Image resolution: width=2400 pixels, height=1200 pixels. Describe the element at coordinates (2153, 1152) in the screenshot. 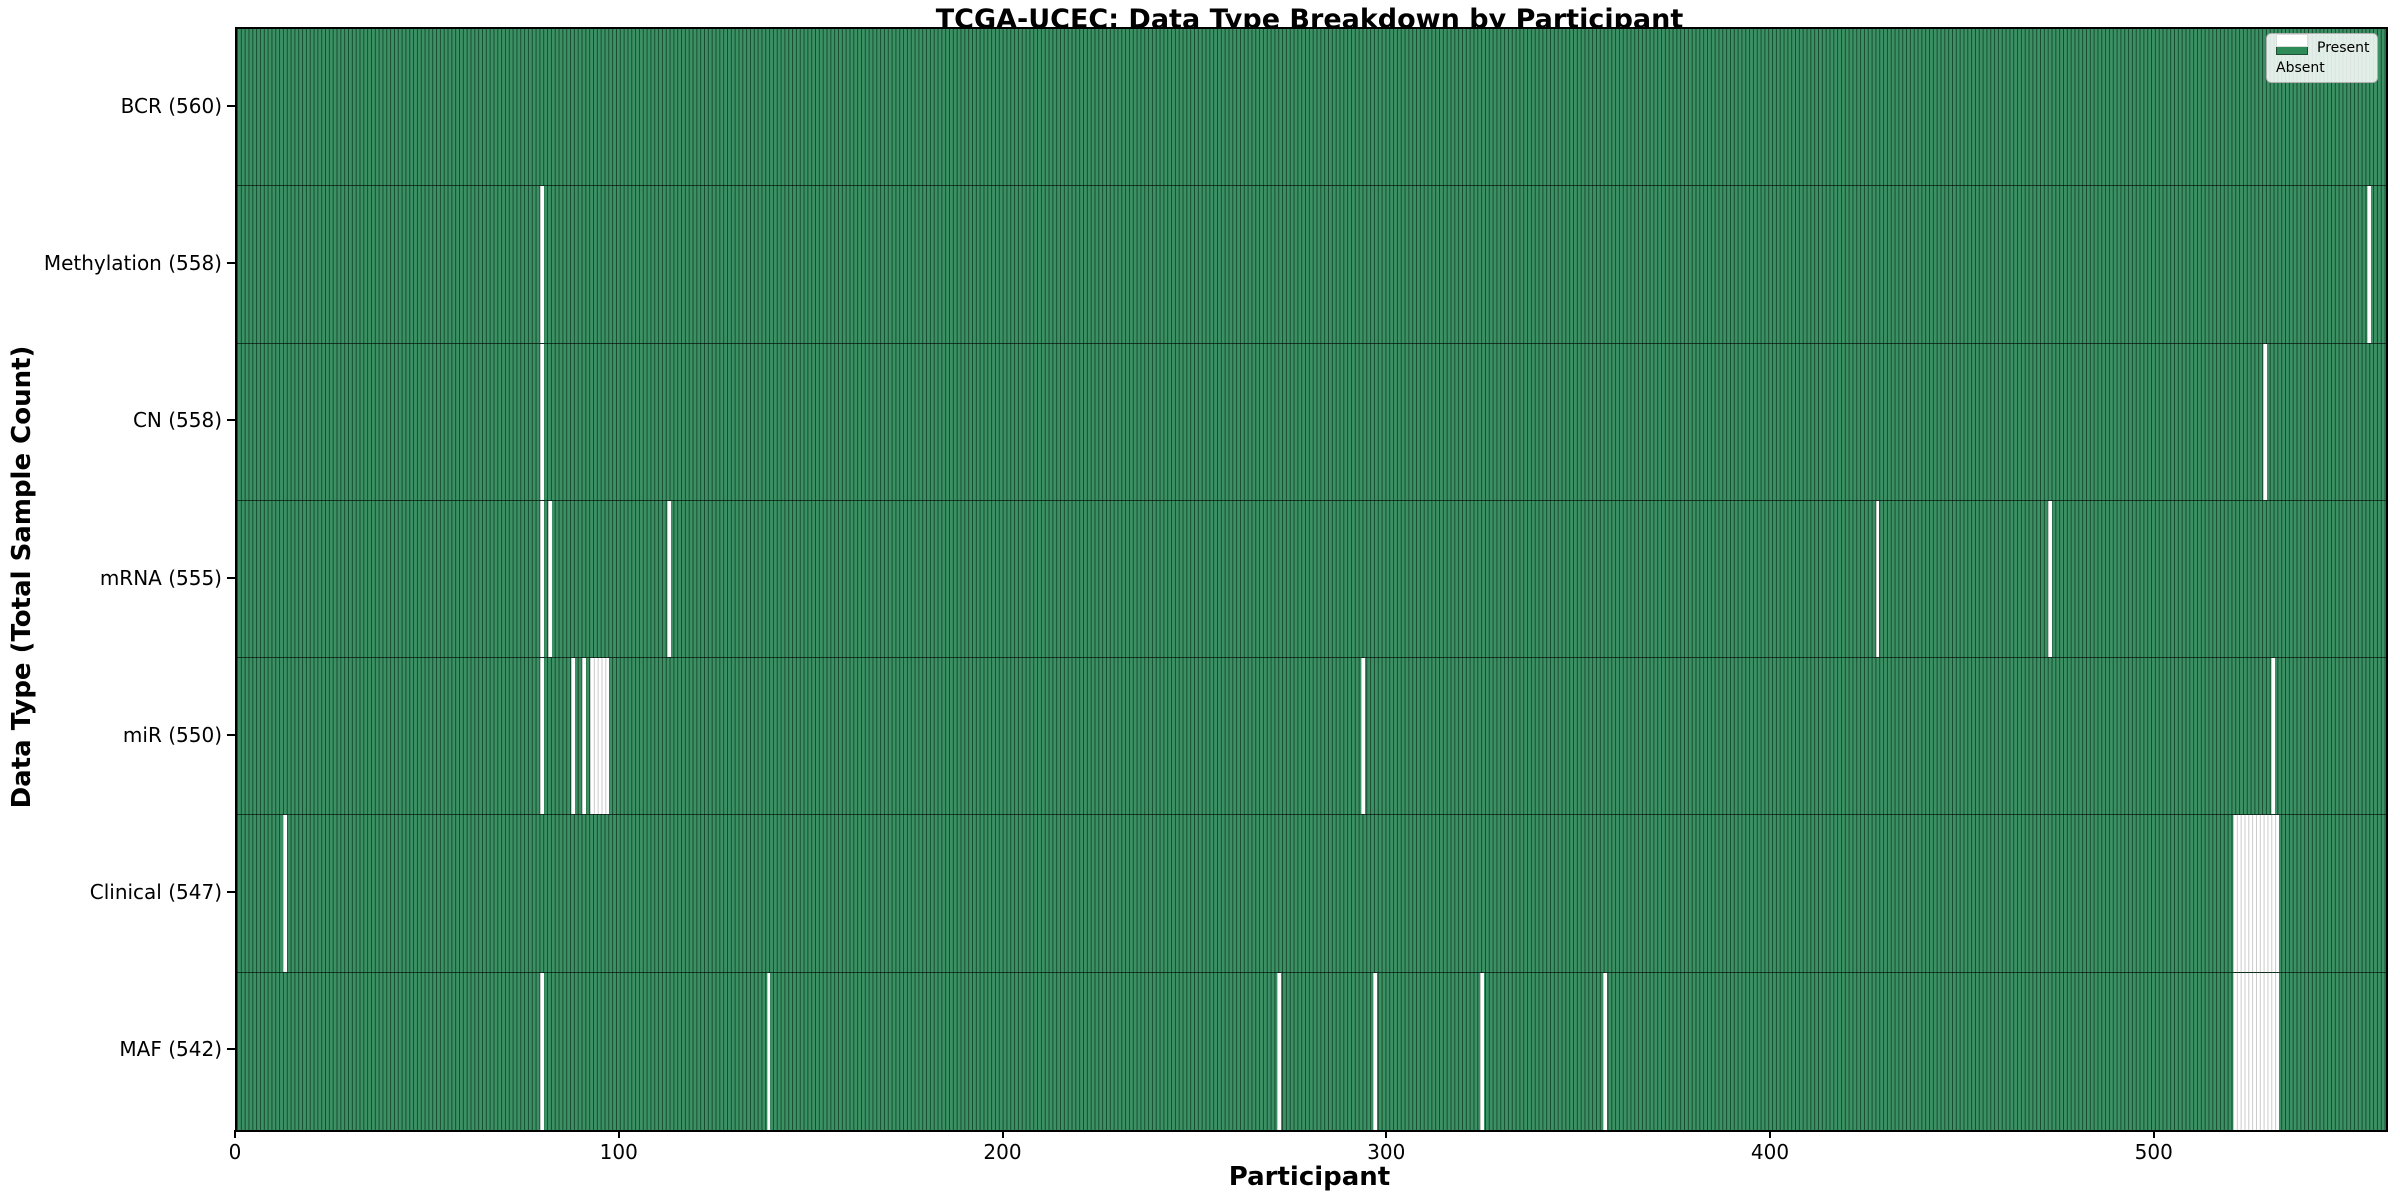

I see `x-tick-label: 500` at that location.